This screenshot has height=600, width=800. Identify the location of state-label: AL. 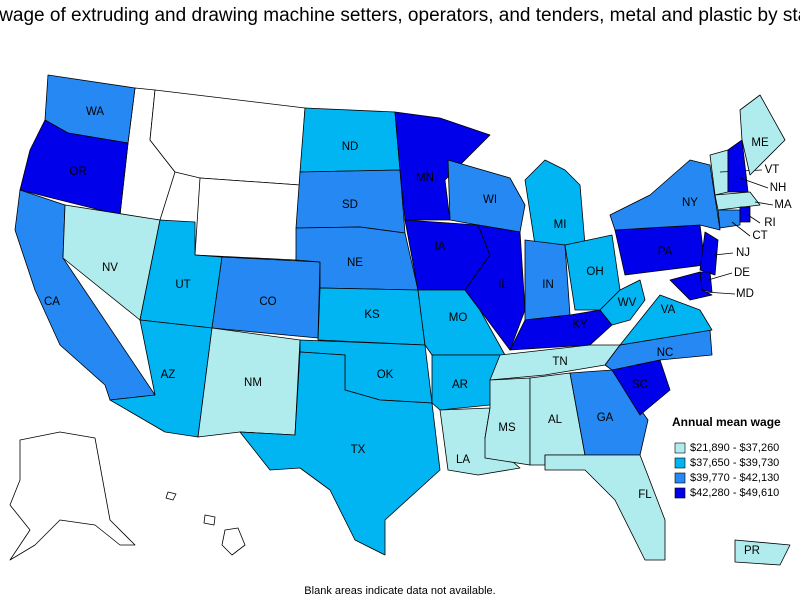
(555, 420).